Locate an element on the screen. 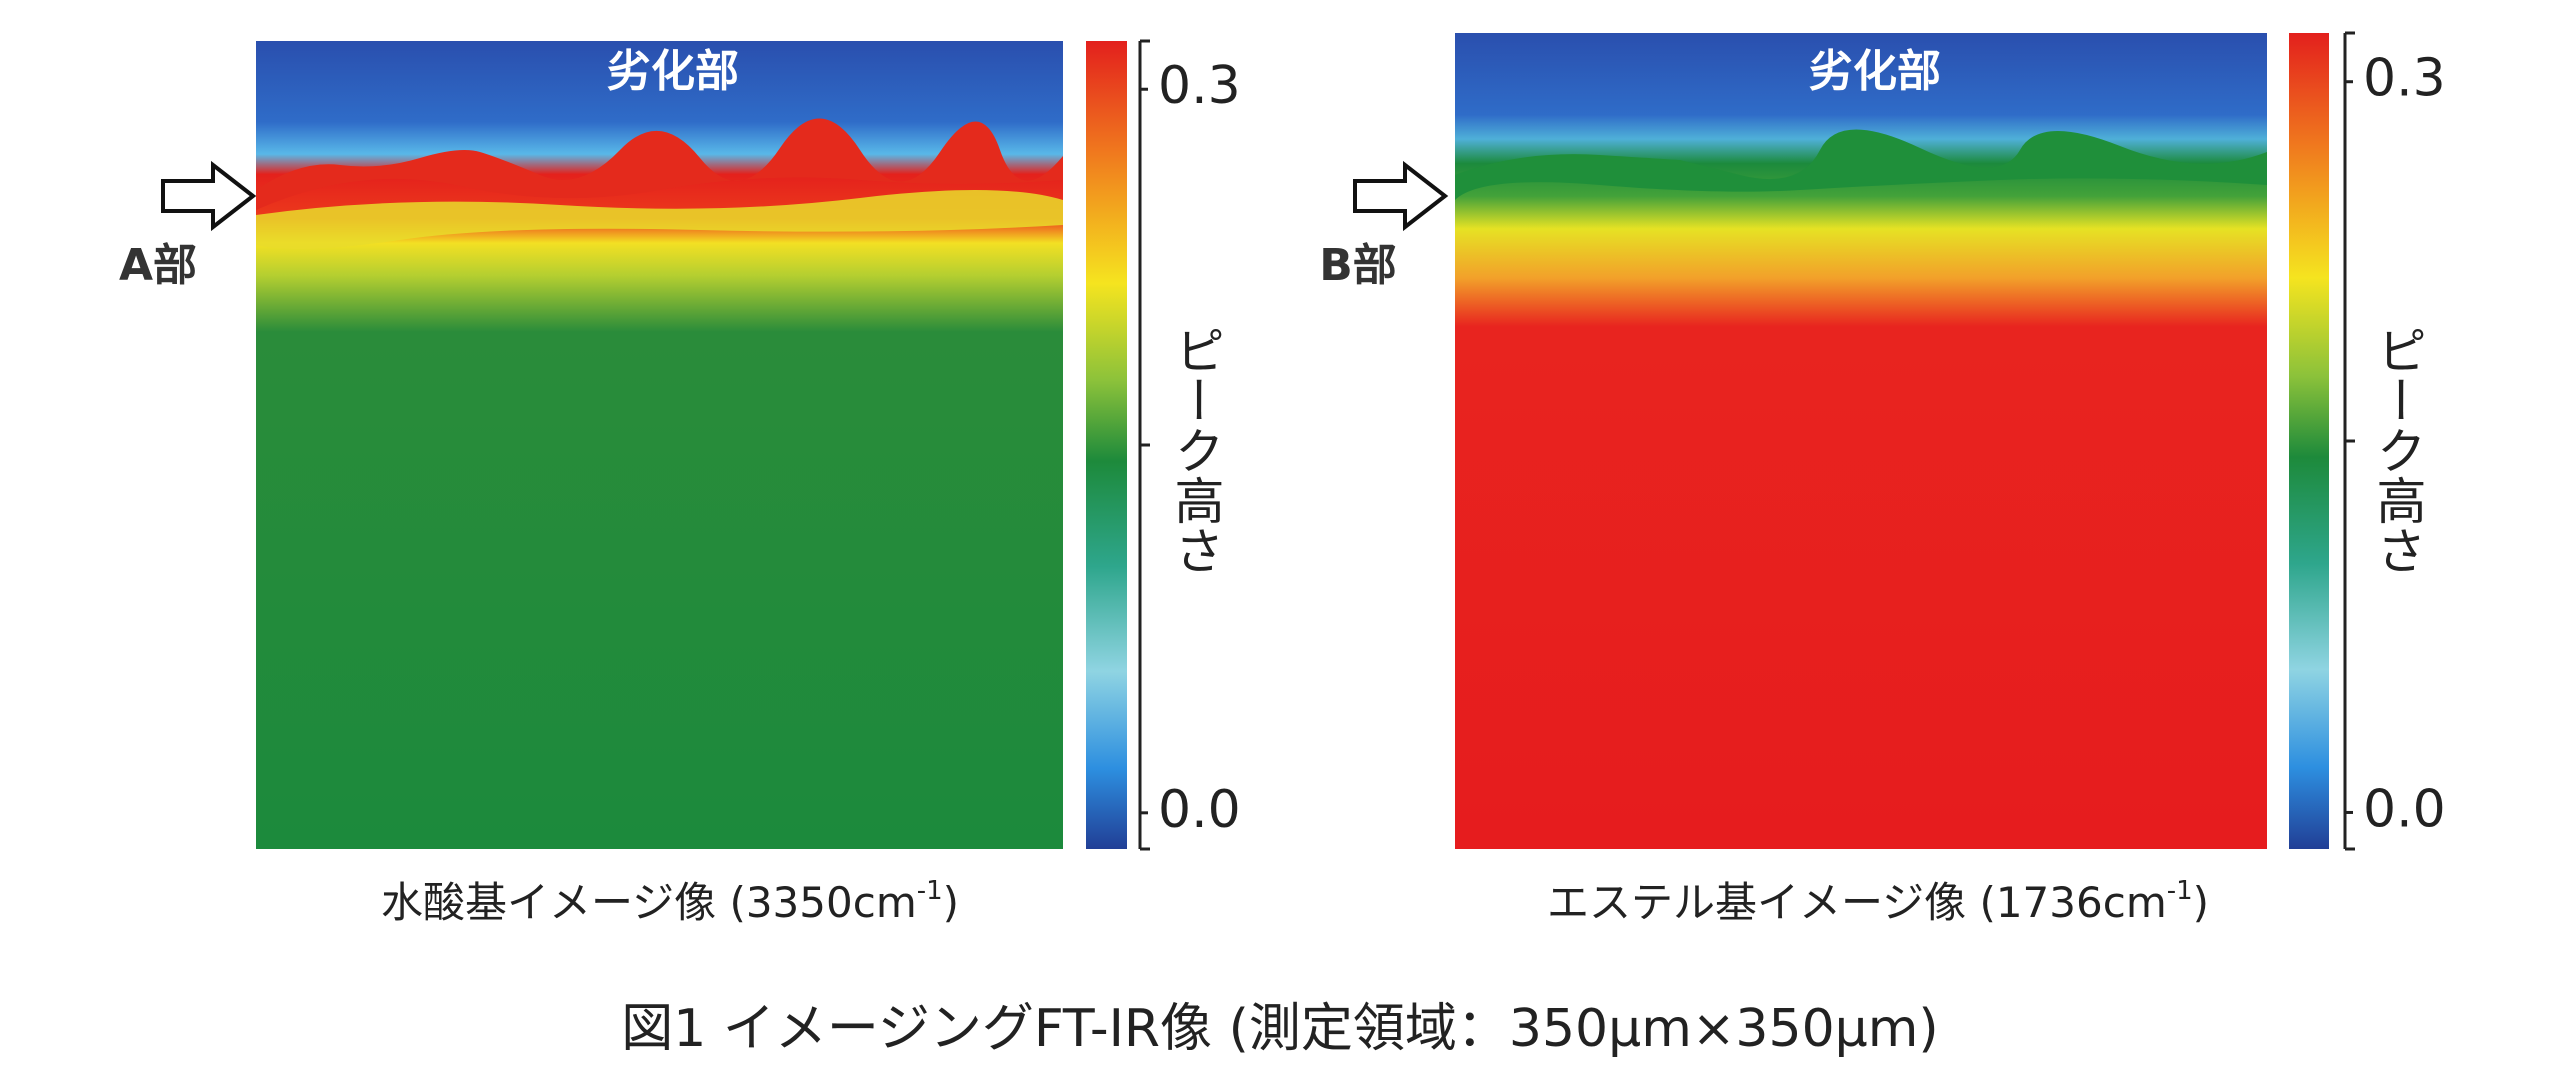 The image size is (2560, 1090). marker-label: A部 is located at coordinates (158, 265).